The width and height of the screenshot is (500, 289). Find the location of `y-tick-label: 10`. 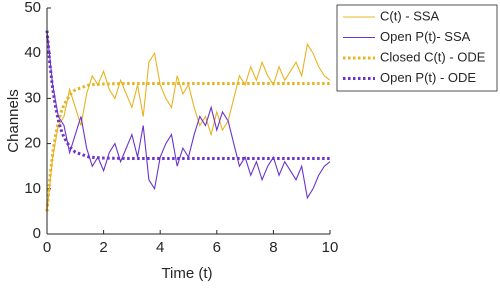

y-tick-label: 10 is located at coordinates (32, 188).